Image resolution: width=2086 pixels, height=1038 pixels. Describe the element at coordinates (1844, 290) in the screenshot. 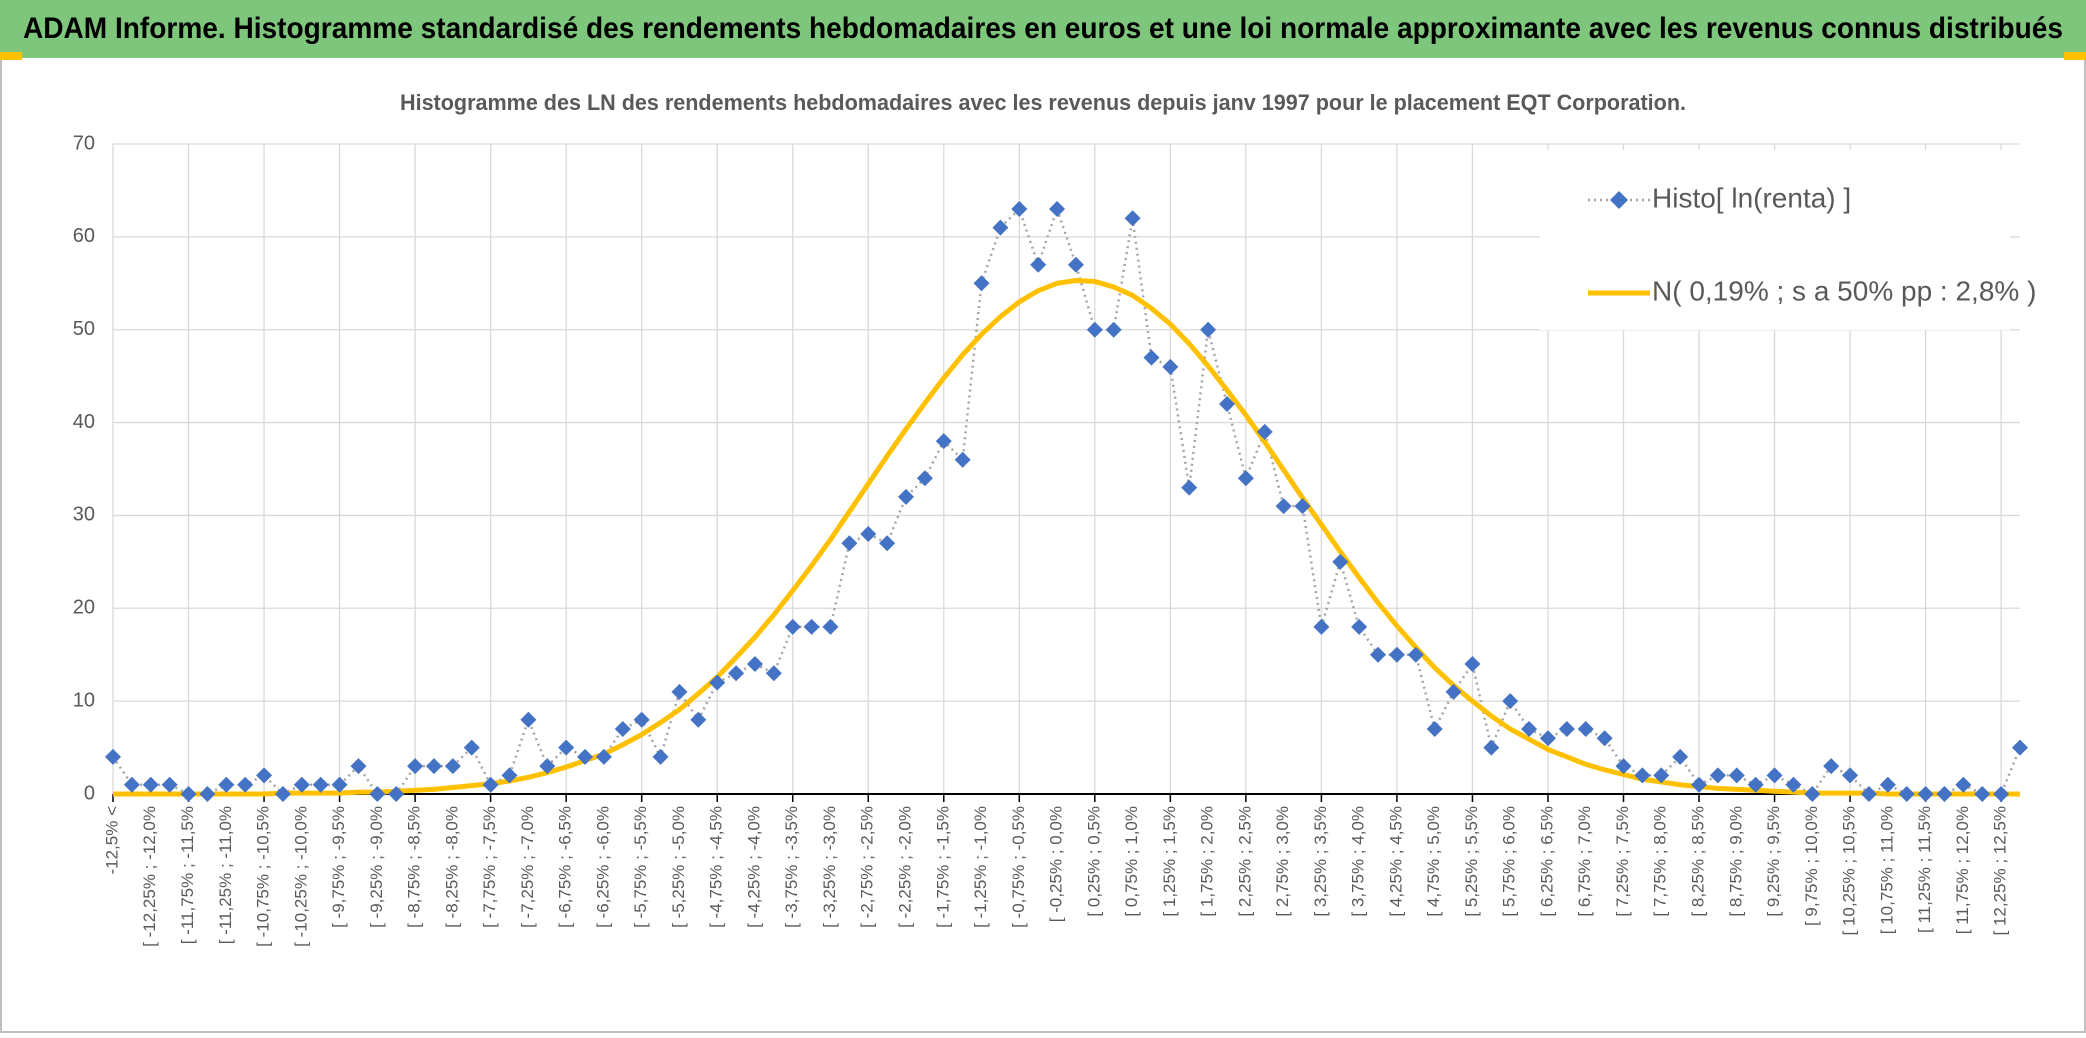

I see `legend-label: N( 0,19% ; s a 50% pp : 2,8% )` at that location.